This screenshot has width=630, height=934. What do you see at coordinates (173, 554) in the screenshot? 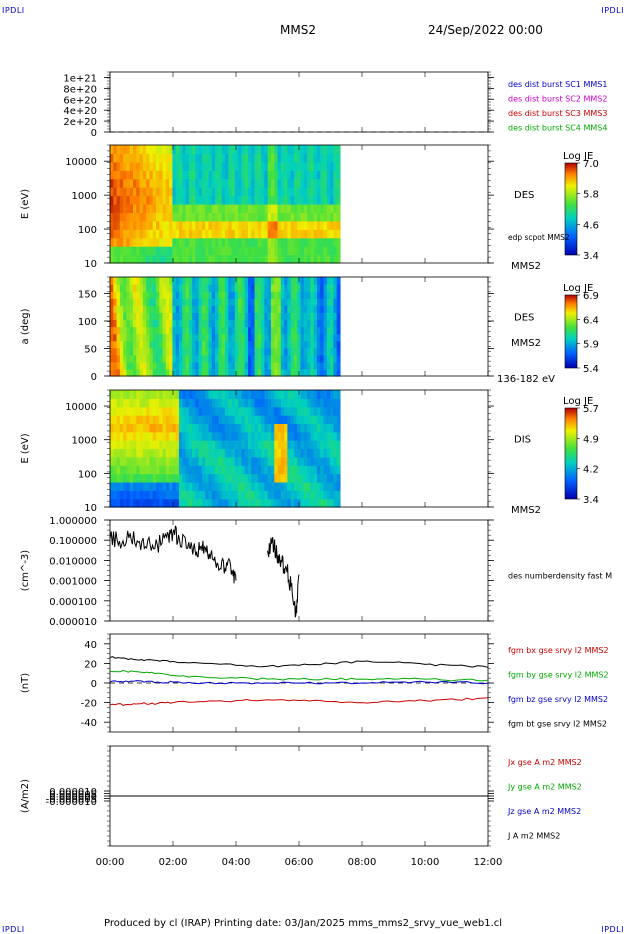
I see `series-line` at bounding box center [173, 554].